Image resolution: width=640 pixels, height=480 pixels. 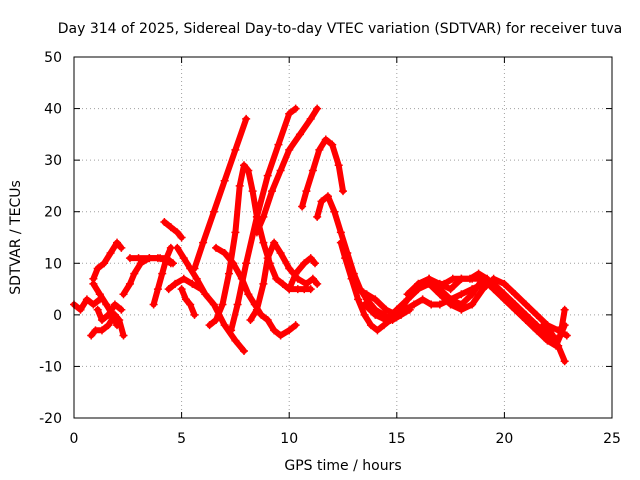 I want to click on y-tick-label: 0, so click(x=57, y=316).